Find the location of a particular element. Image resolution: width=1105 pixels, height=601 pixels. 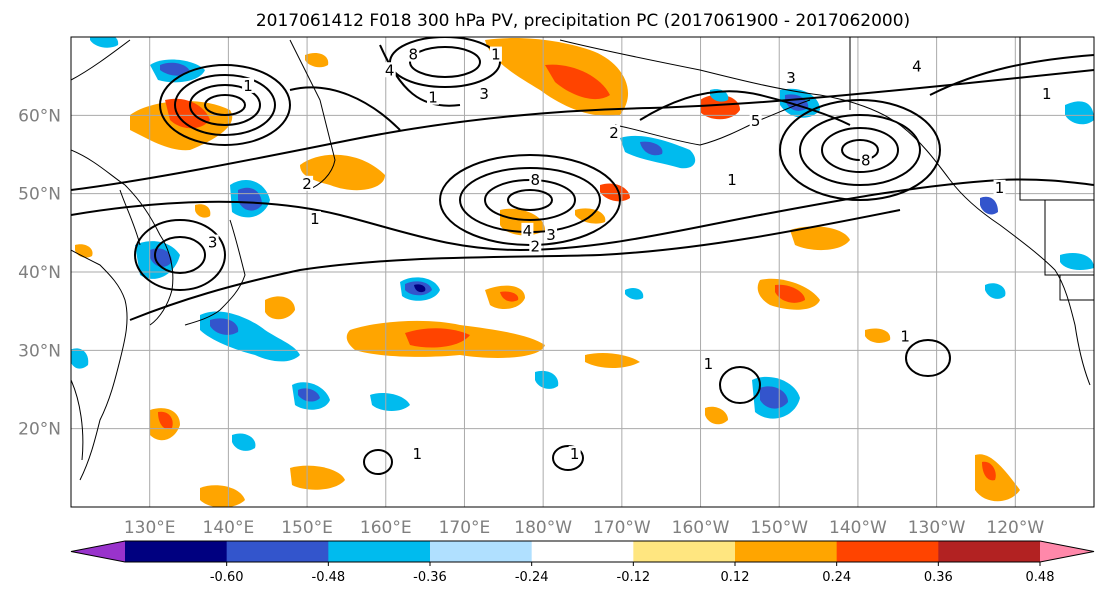

contour-label: 3 is located at coordinates (551, 235).